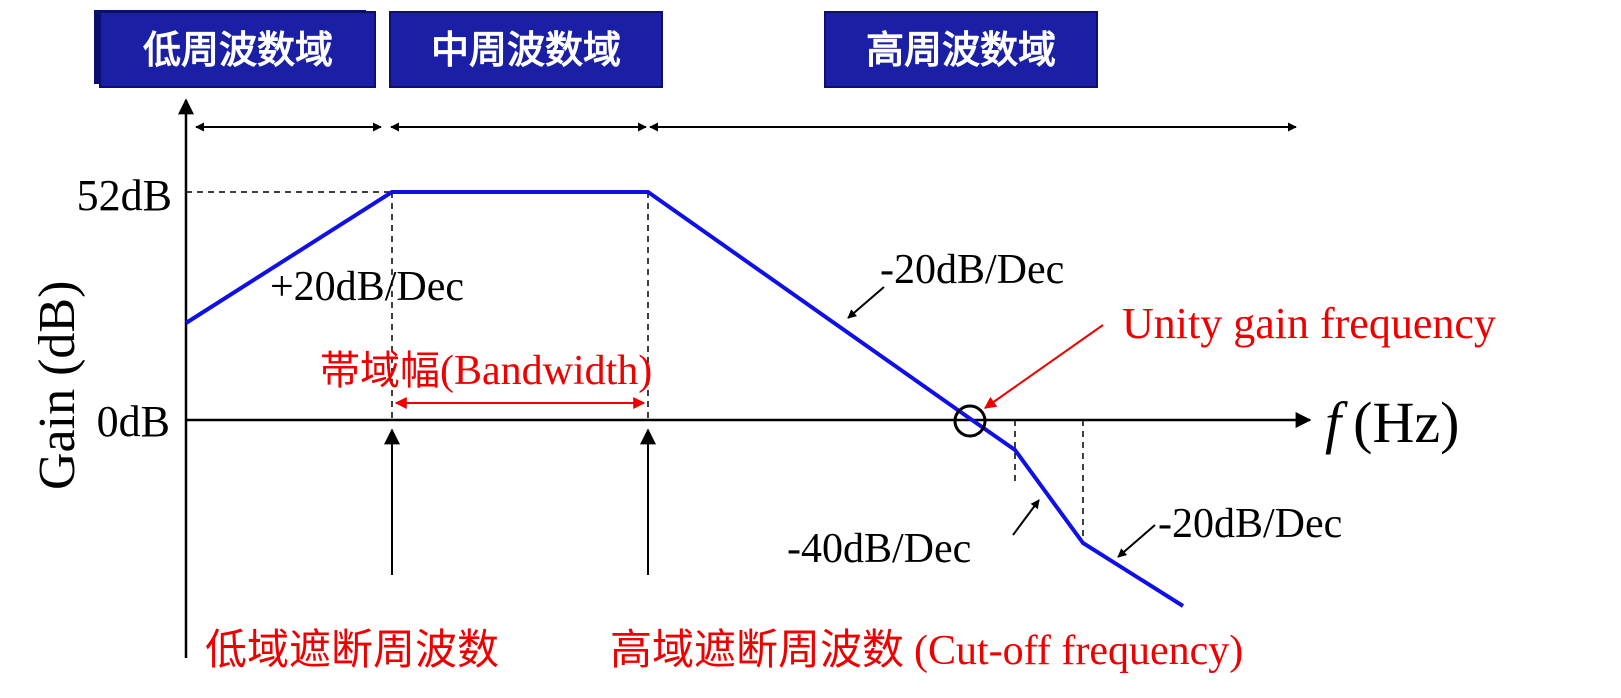  What do you see at coordinates (866, 302) in the screenshot?
I see `slope-fall-1-pointer` at bounding box center [866, 302].